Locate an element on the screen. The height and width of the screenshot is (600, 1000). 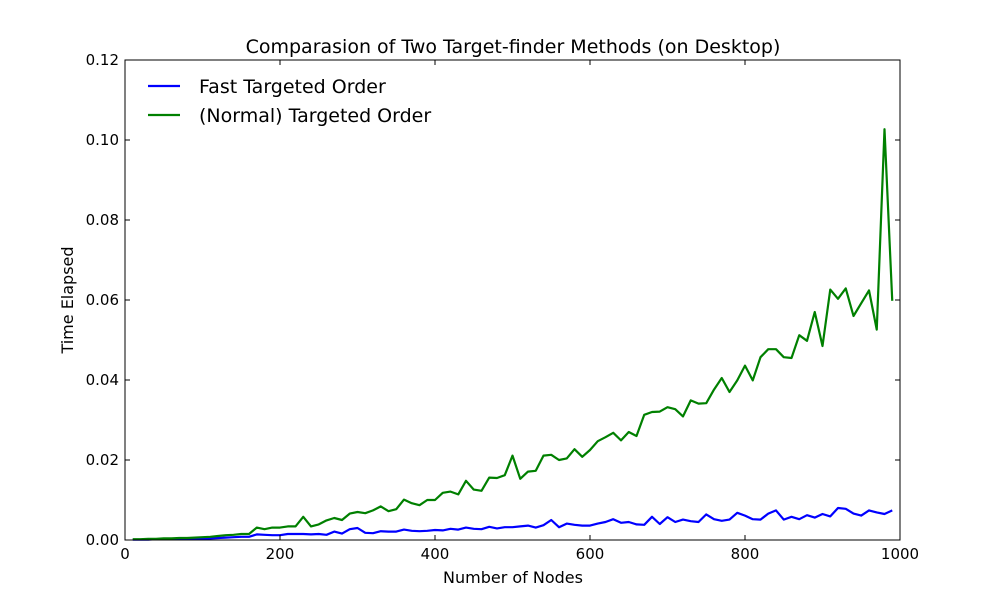
y-tick-label: 0.06 is located at coordinates (102, 300).